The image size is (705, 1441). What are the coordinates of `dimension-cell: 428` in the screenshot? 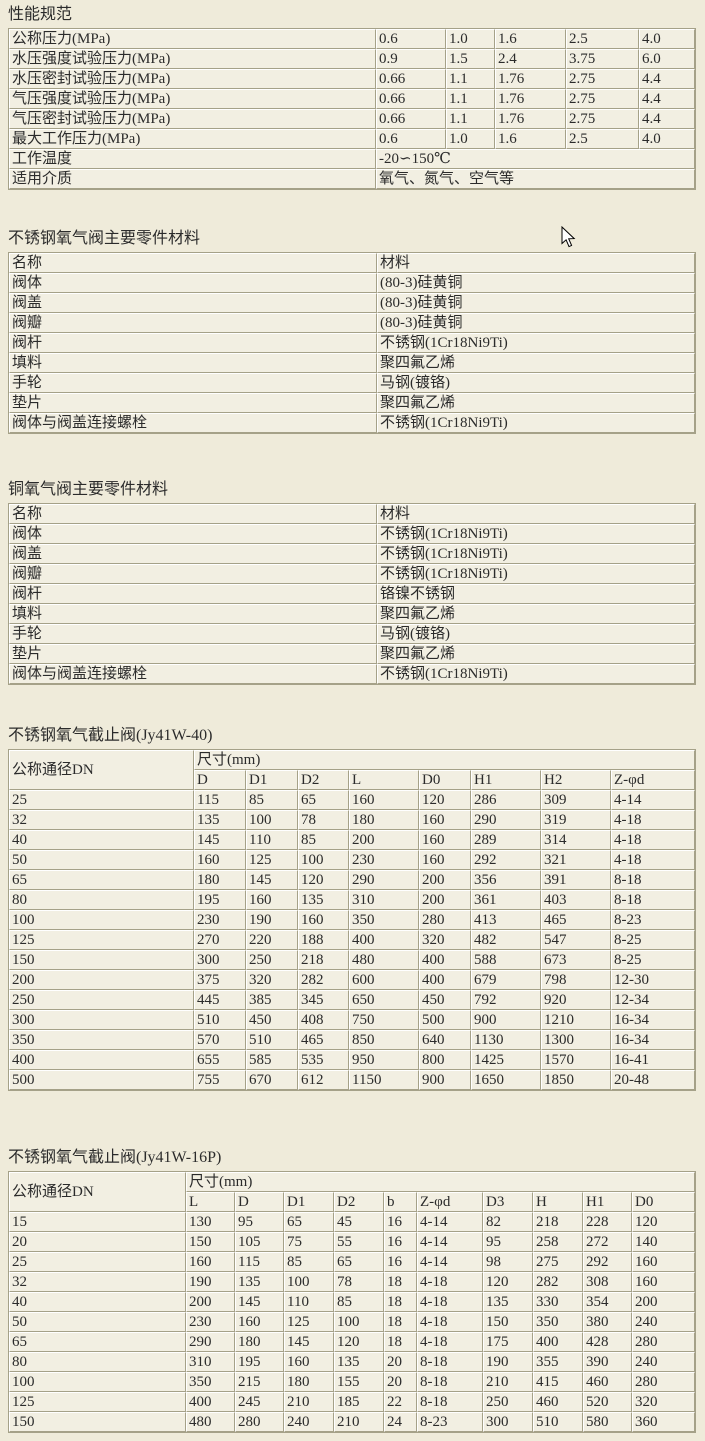 It's located at (607, 1342).